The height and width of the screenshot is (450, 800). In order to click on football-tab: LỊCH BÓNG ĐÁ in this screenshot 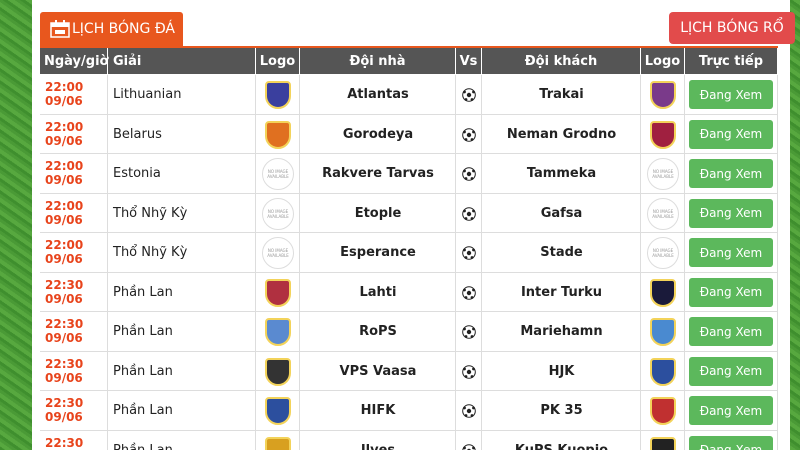, I will do `click(111, 29)`.